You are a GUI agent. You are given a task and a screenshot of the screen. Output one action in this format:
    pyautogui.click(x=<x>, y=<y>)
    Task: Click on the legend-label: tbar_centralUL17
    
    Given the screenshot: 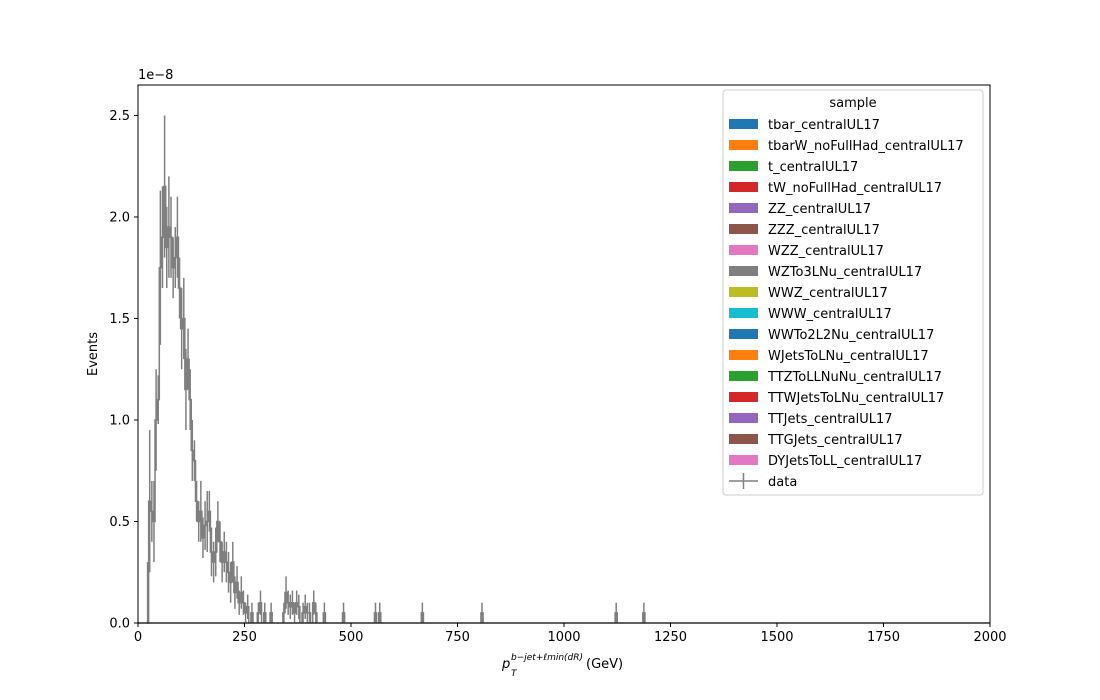 What is the action you would take?
    pyautogui.click(x=824, y=125)
    